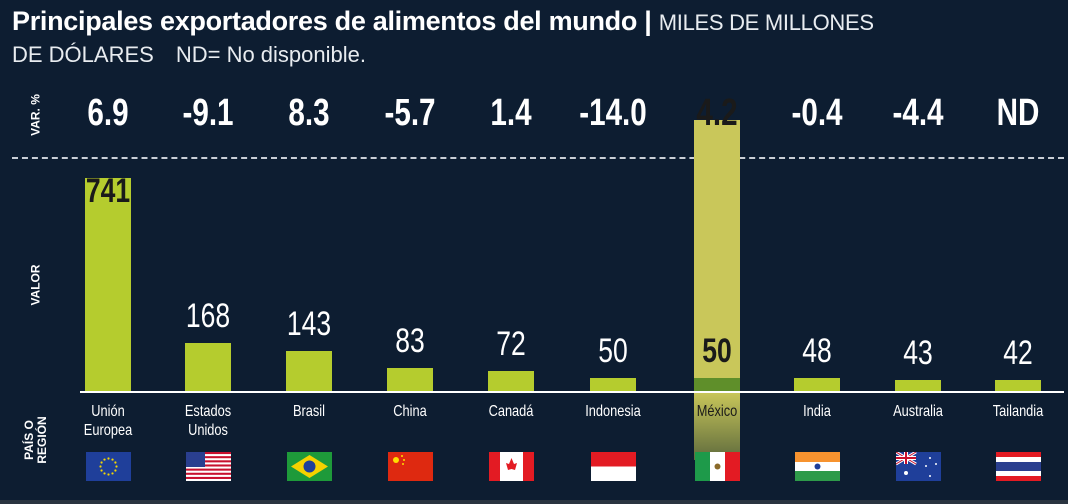  Describe the element at coordinates (538, 158) in the screenshot. I see `dashed-divider` at that location.